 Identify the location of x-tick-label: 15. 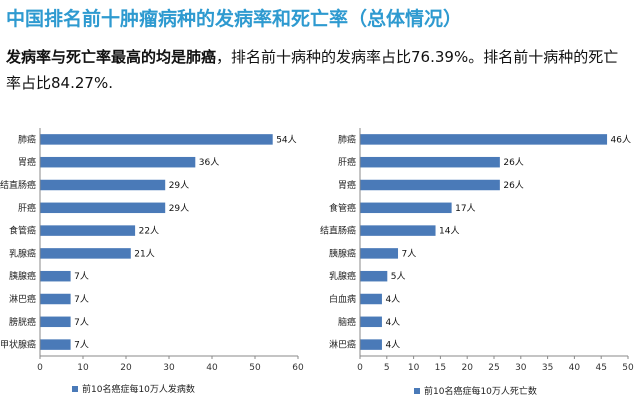
(440, 368).